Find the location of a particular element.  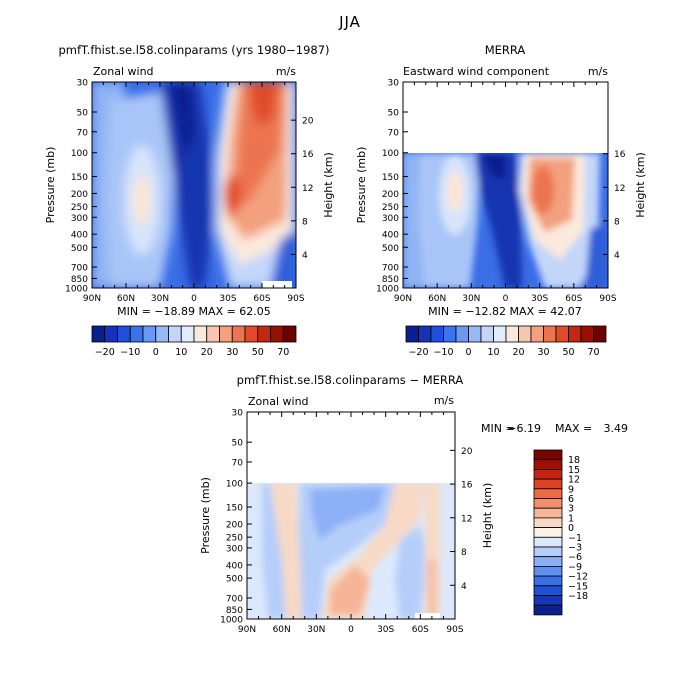

colorbar-label: −20 is located at coordinates (105, 352).